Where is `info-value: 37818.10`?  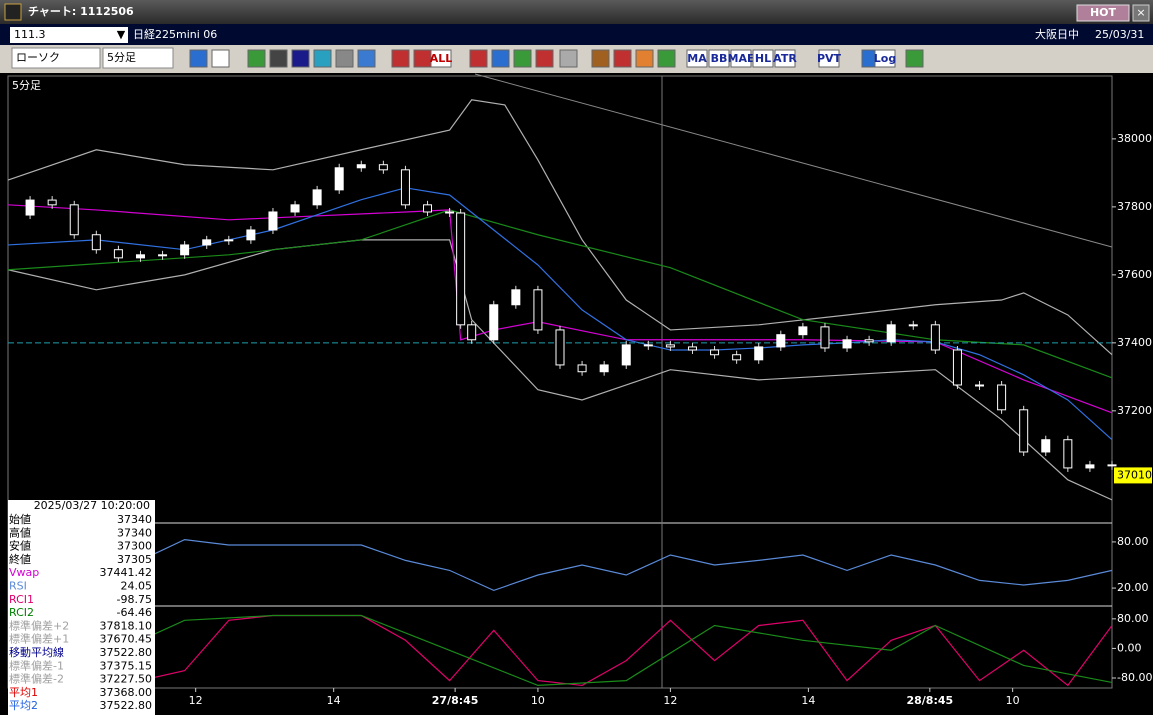 info-value: 37818.10 is located at coordinates (126, 625).